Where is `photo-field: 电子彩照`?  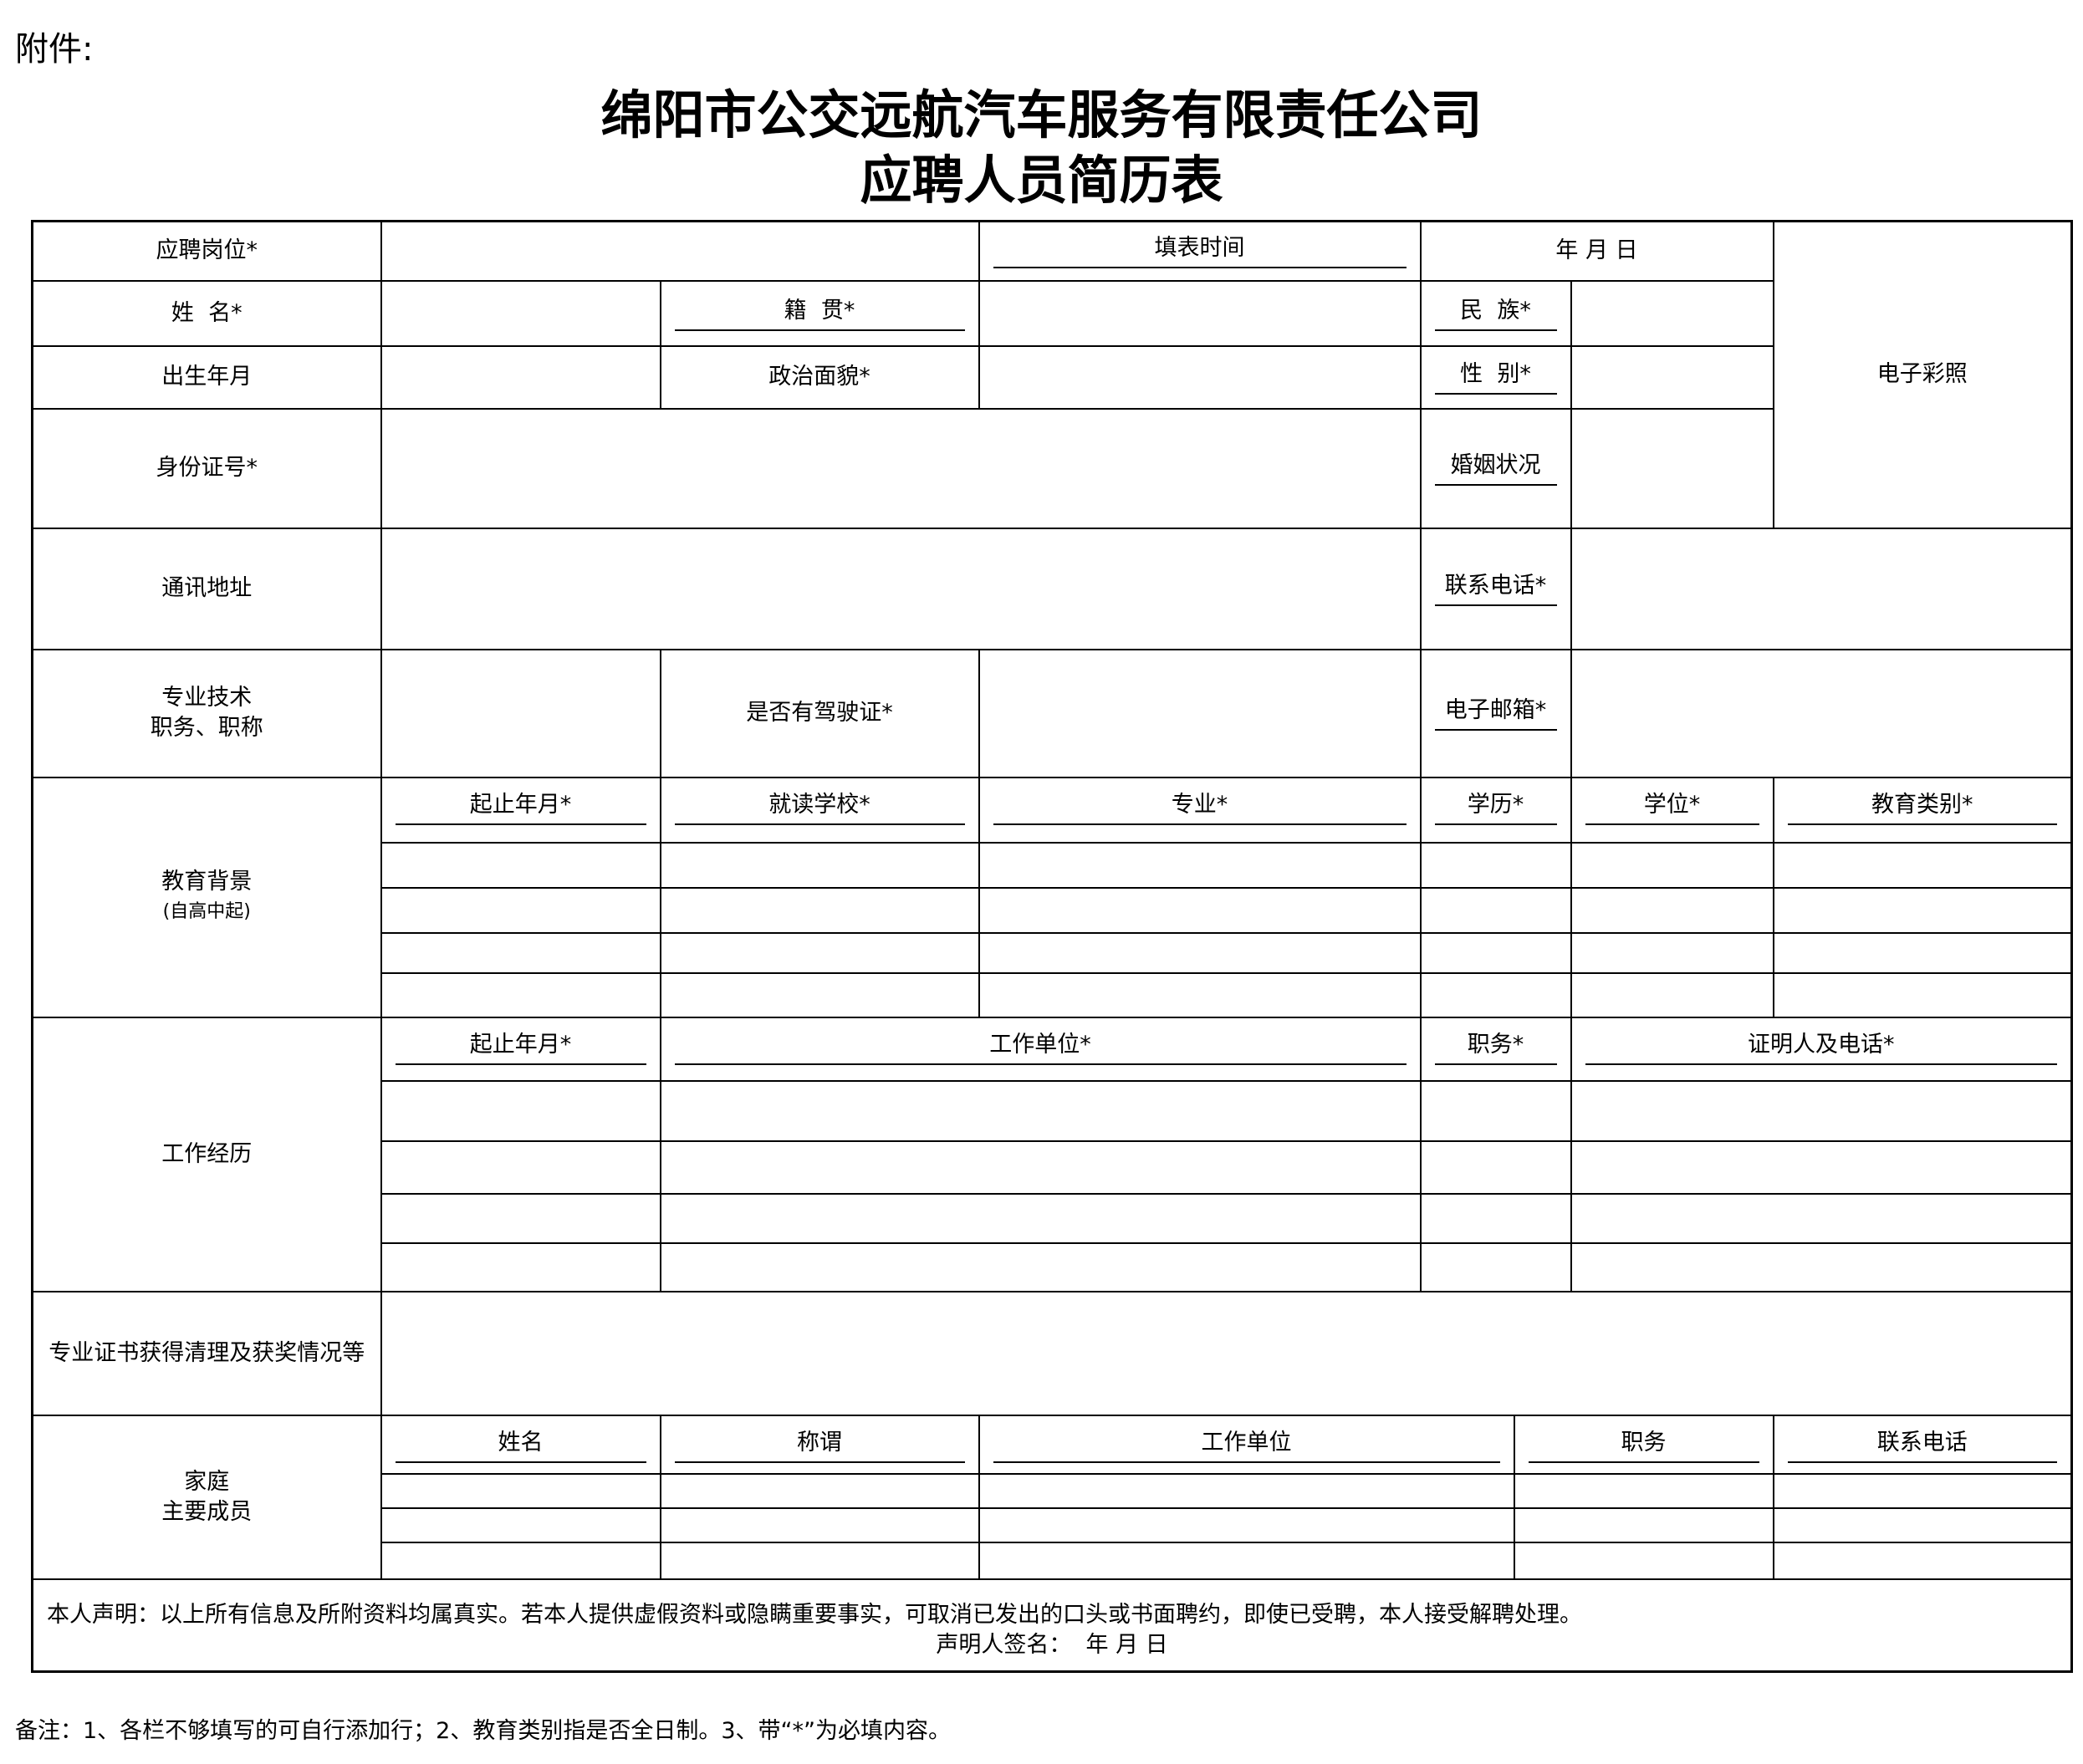
photo-field: 电子彩照 is located at coordinates (1923, 374).